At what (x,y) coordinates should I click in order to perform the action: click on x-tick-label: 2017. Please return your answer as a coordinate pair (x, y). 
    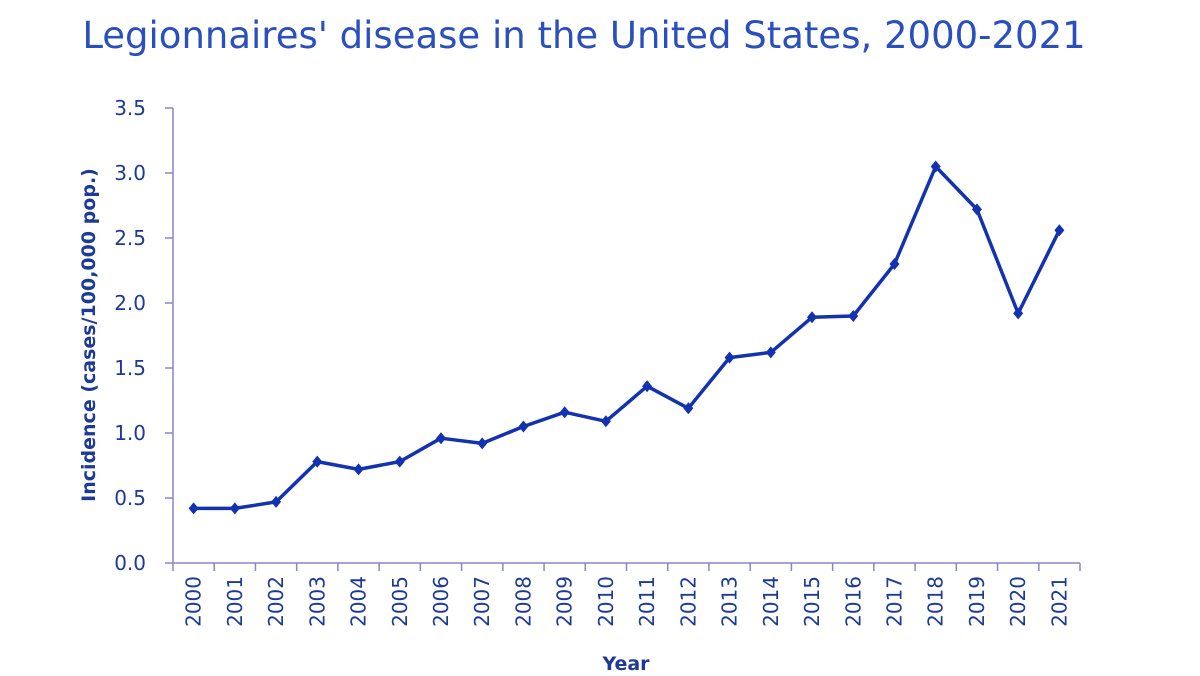
    Looking at the image, I should click on (894, 601).